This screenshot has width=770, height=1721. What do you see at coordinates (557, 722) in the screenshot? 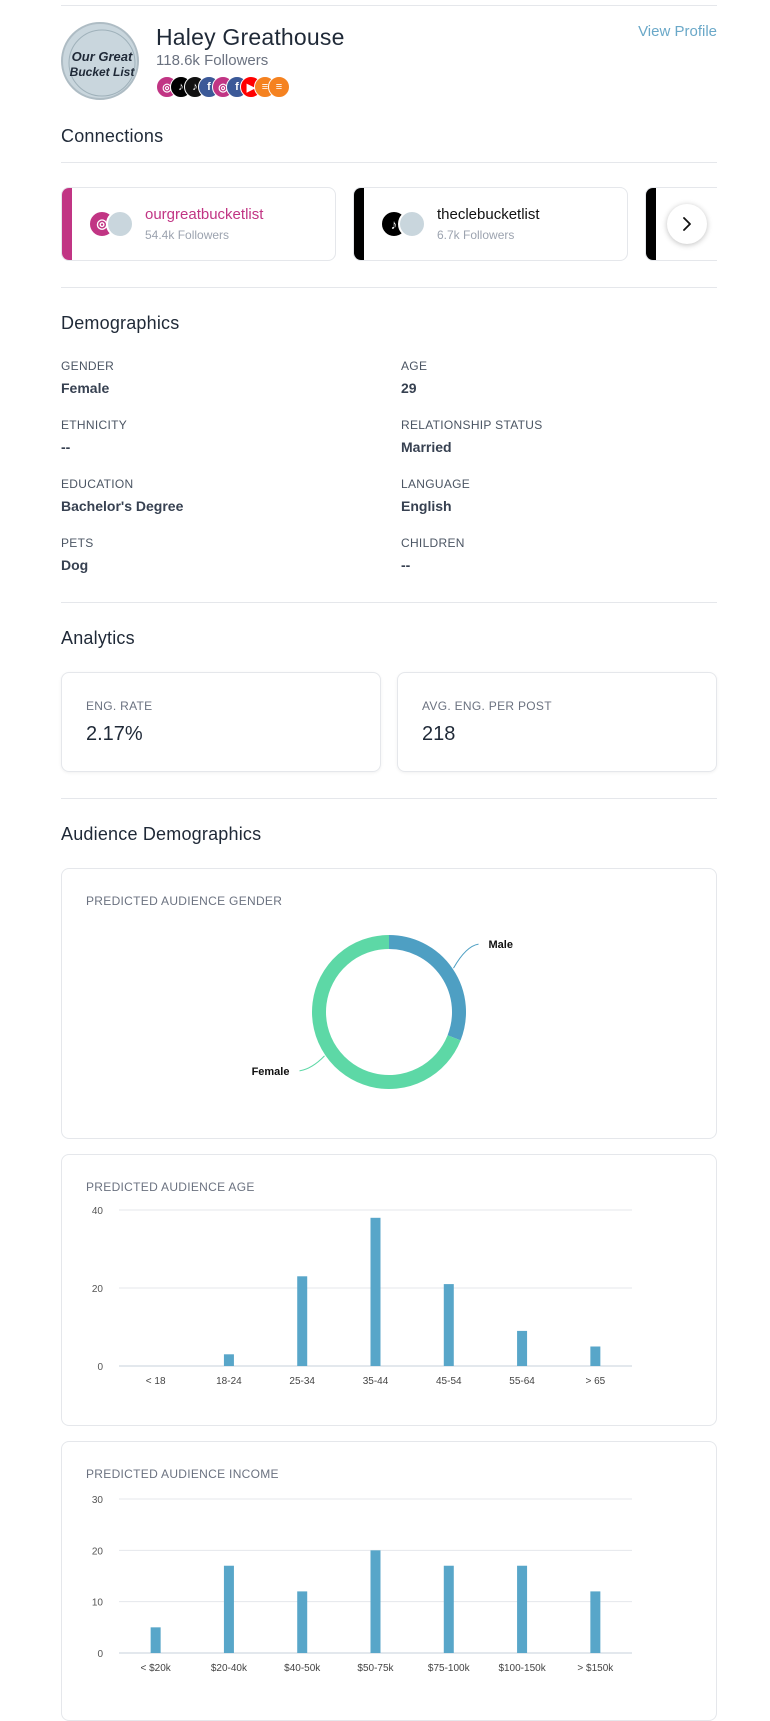
I see `avg-eng-card: AVG. ENG. PER POST 218` at bounding box center [557, 722].